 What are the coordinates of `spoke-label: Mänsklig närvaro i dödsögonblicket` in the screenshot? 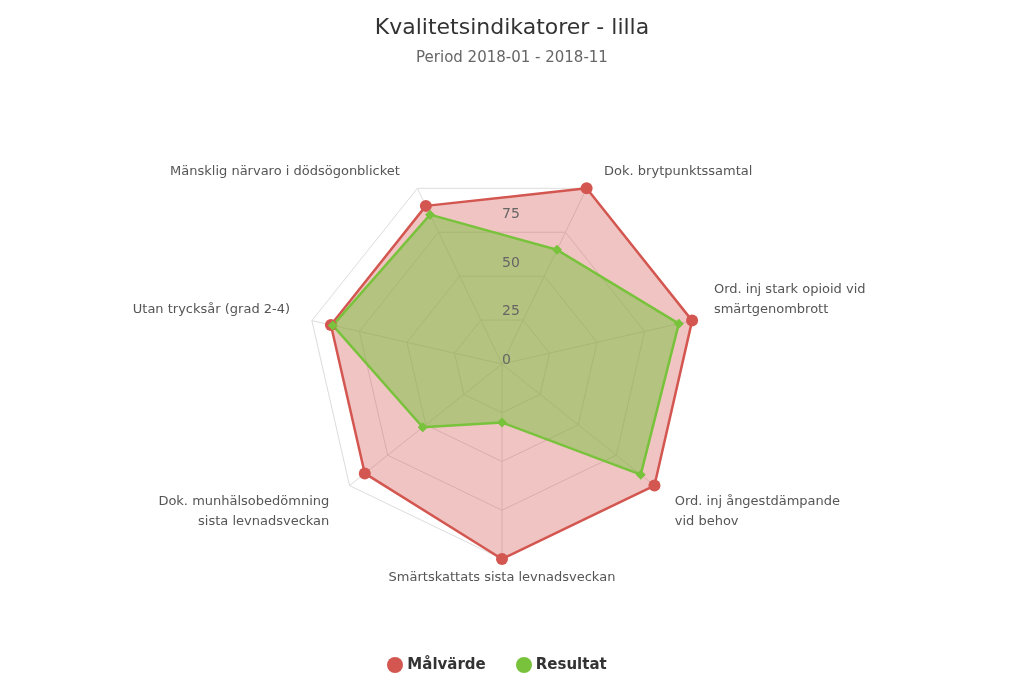 It's located at (285, 171).